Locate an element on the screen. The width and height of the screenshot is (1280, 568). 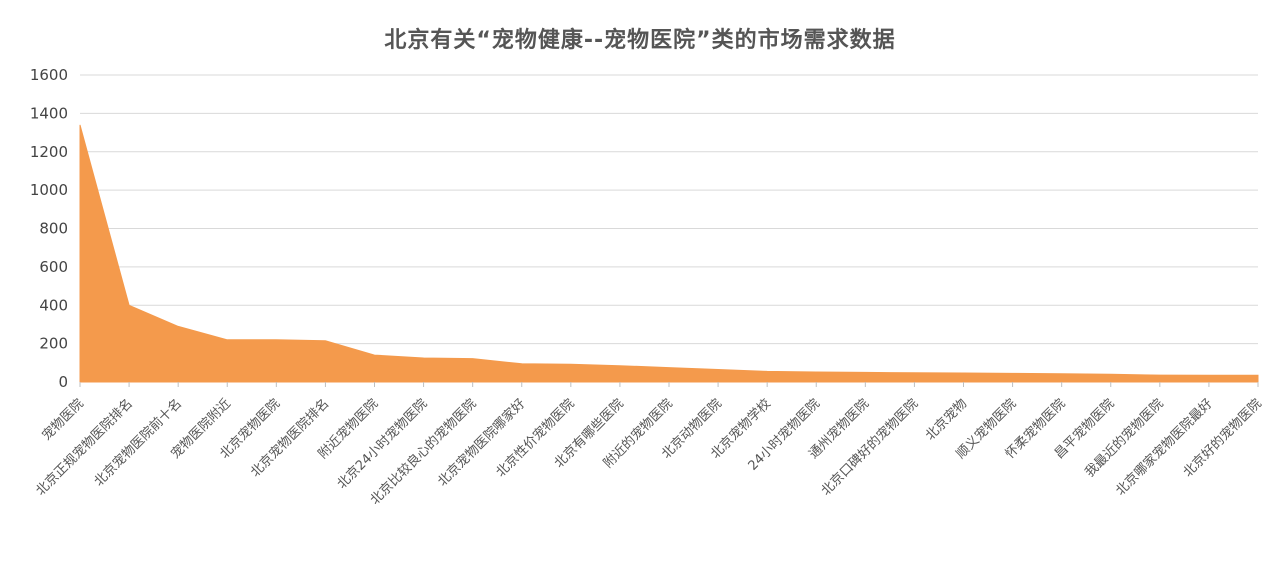
y-axis: 0 200 400 600 800 1000 1200 1400 1600 is located at coordinates (49, 228).